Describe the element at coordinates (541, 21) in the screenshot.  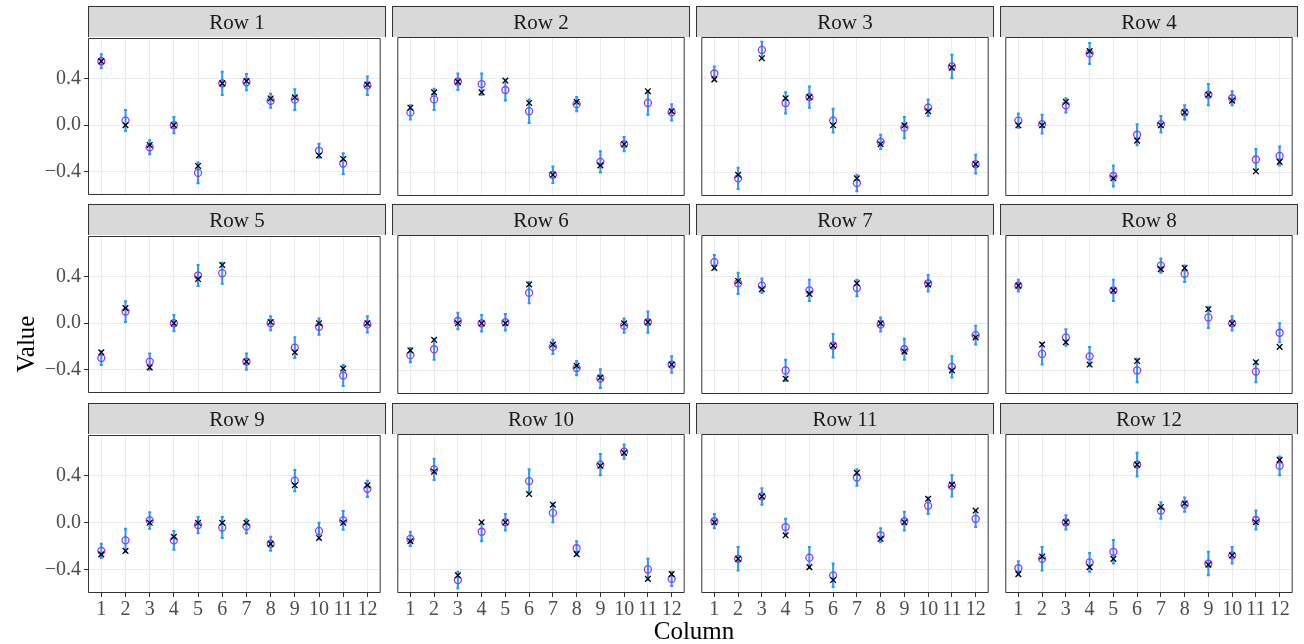
I see `chart-title: Row 2` at that location.